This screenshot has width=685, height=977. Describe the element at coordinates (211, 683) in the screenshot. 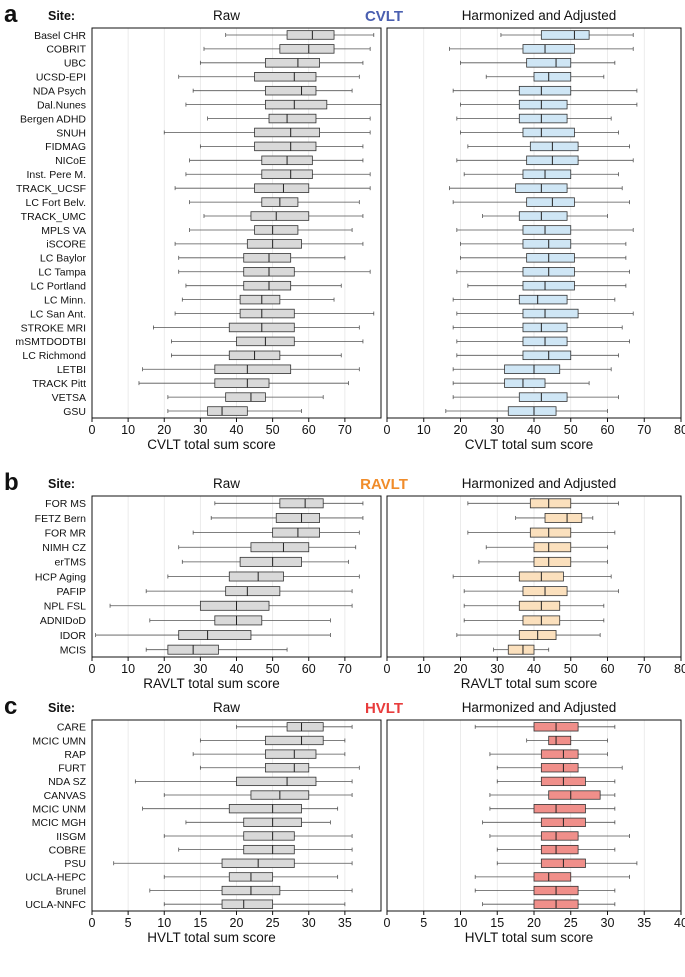

I see `raw-x-axis-label: RAVLT total sum score` at that location.